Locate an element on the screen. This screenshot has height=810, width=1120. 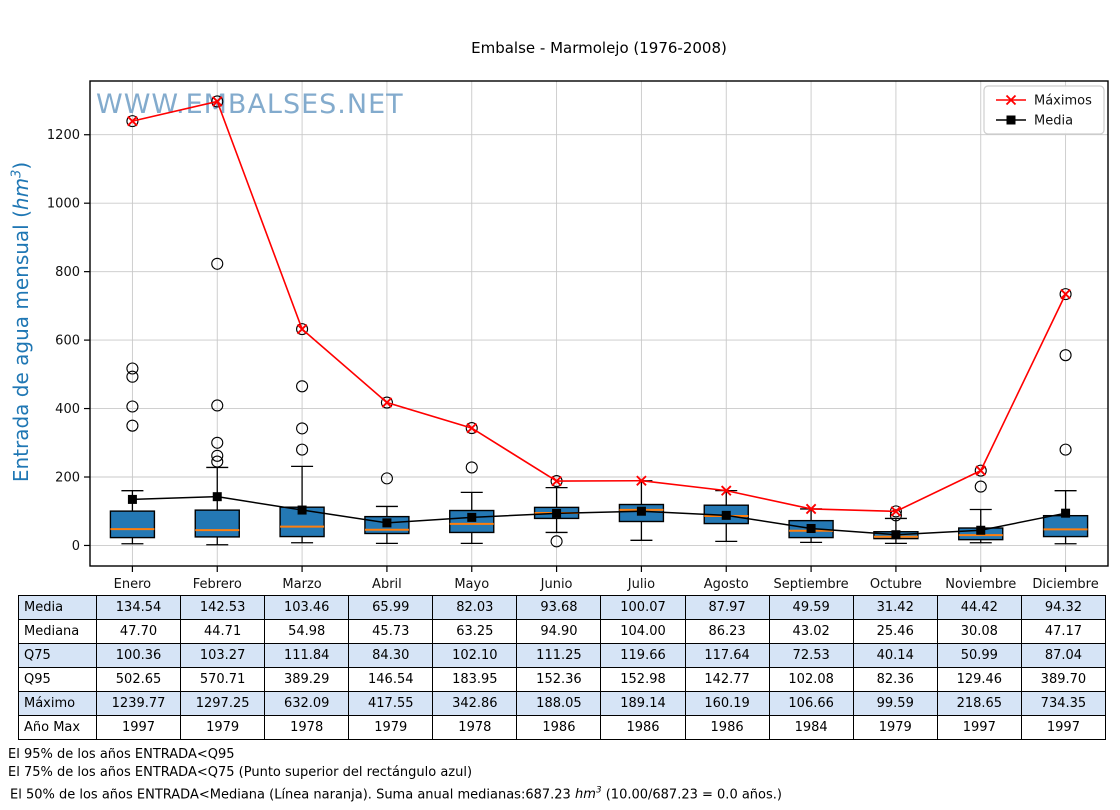
x-tick-label: Diciembre is located at coordinates (1065, 584).